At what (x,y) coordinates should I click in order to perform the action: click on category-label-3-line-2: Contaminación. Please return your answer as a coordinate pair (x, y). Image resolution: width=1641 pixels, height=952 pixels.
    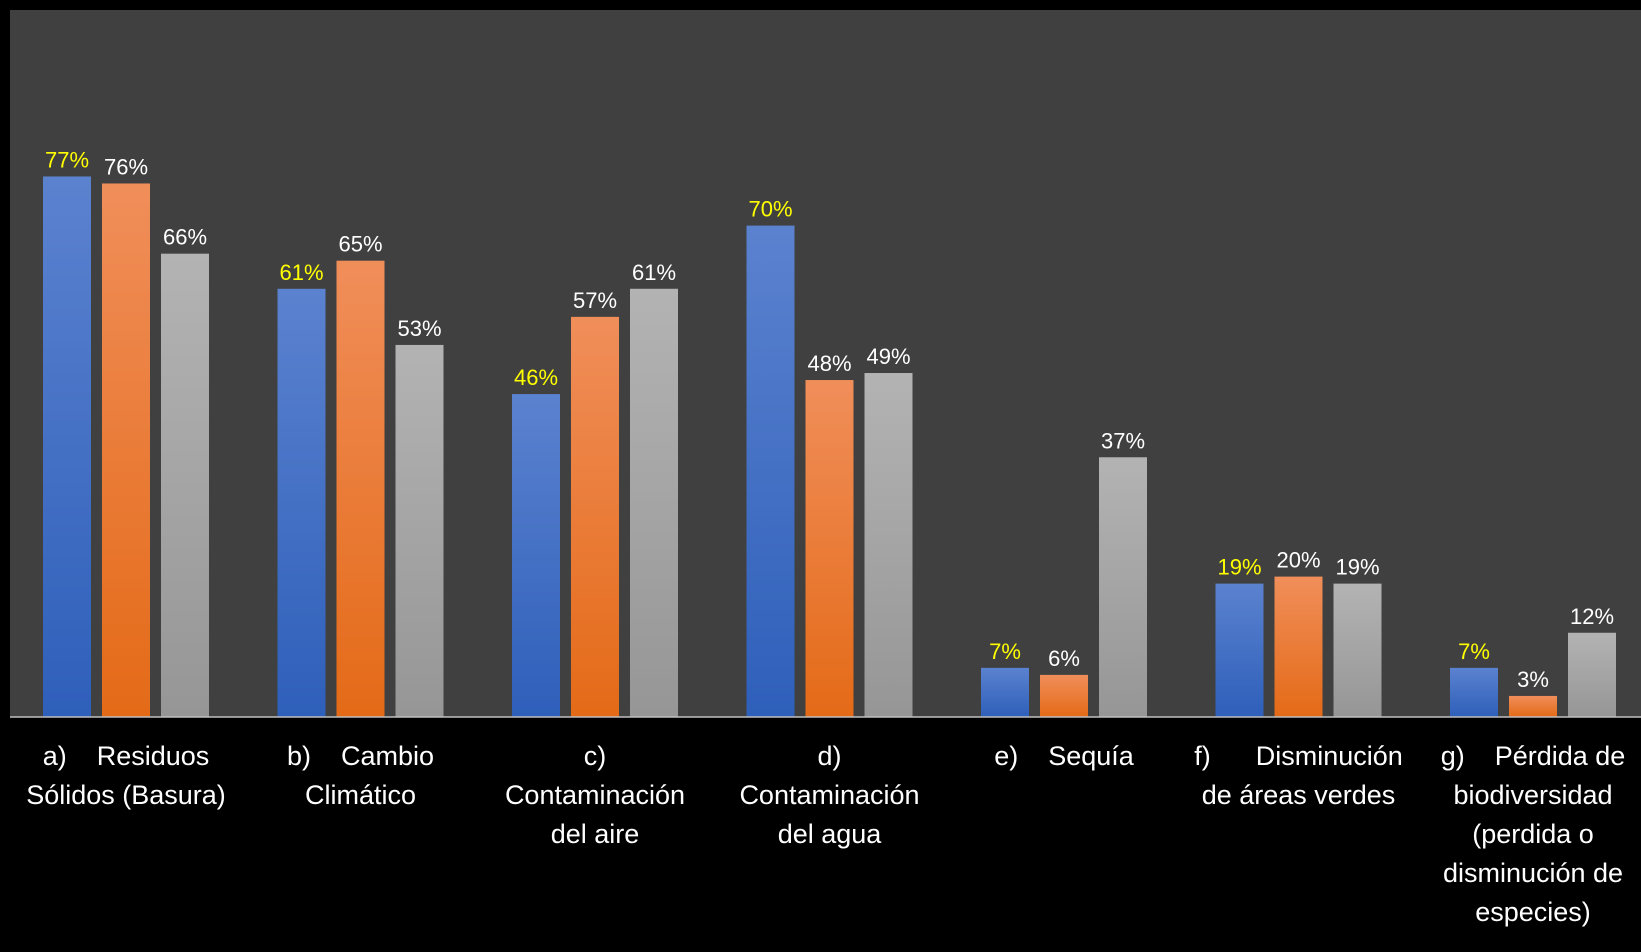
    Looking at the image, I should click on (595, 795).